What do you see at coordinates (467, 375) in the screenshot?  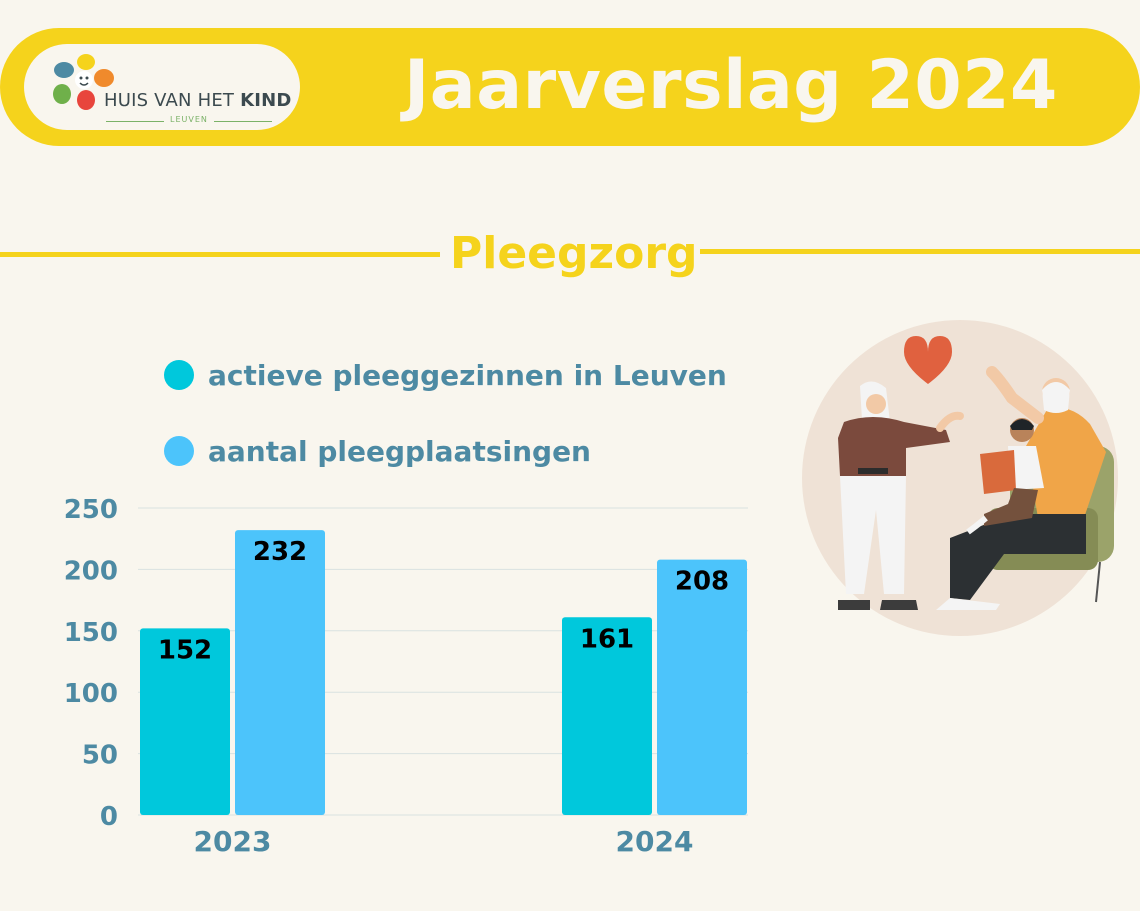 I see `legend-label-series-1: actieve pleeggezinnen in Leuven` at bounding box center [467, 375].